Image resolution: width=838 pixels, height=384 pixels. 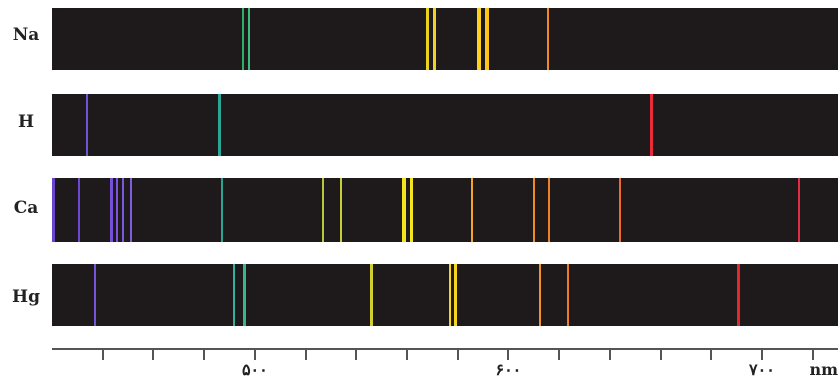 I want to click on label-h: H, so click(x=26, y=122).